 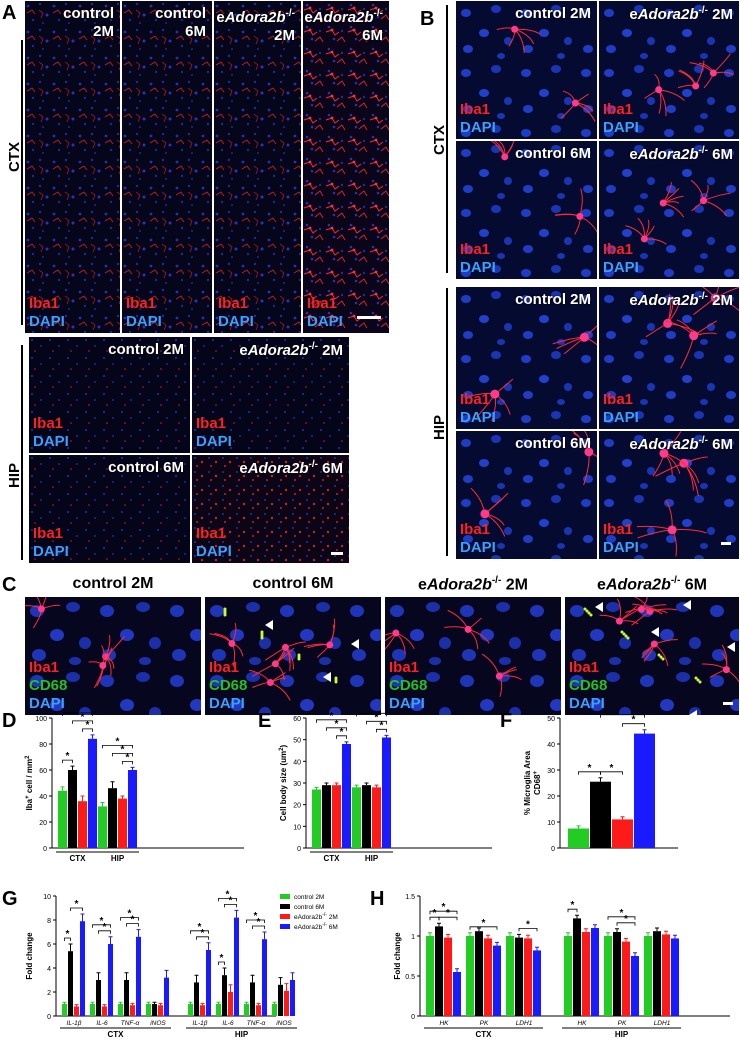 I want to click on y-tick-label: 1, so click(x=413, y=937).